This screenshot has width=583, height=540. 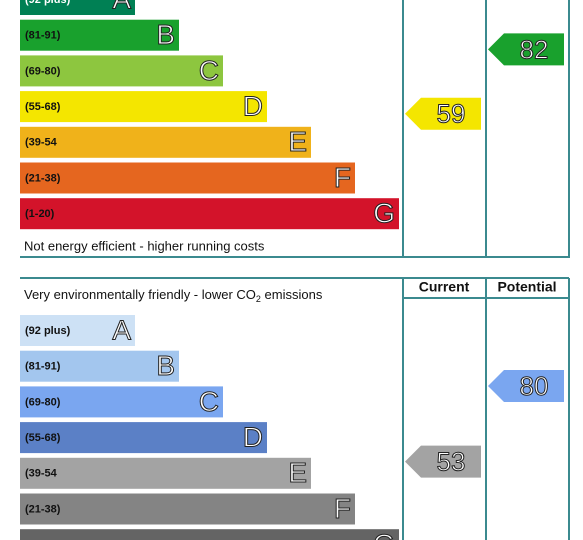 I want to click on rating-value: 82, so click(x=534, y=49).